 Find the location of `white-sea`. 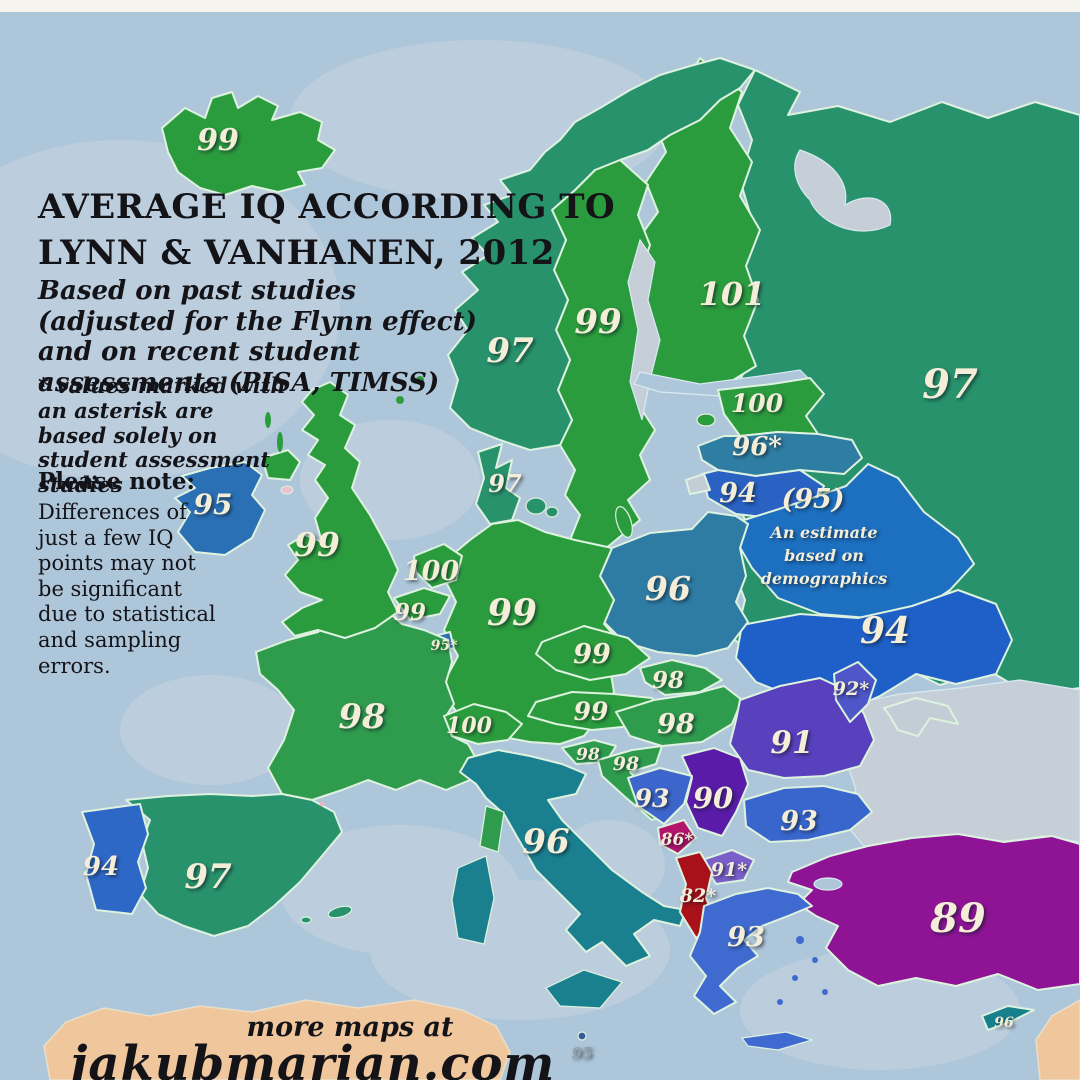

white-sea is located at coordinates (843, 190).